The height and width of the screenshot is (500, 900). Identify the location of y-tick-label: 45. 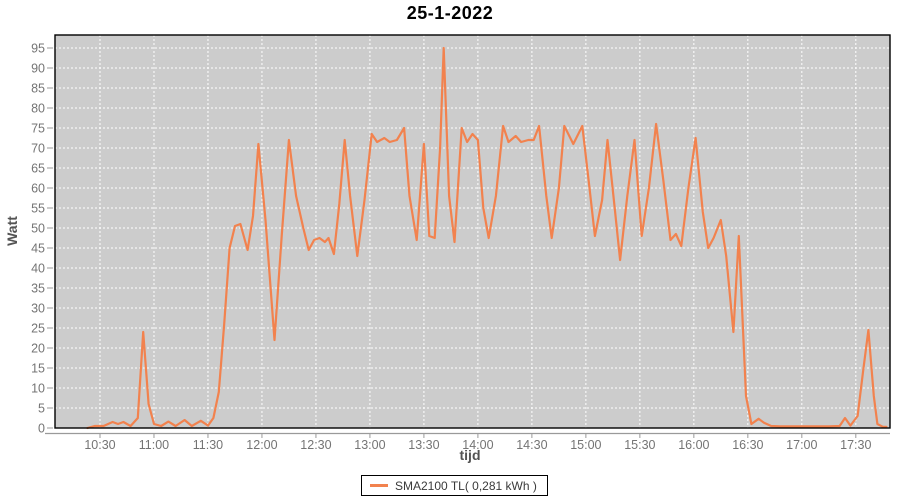
(38, 249).